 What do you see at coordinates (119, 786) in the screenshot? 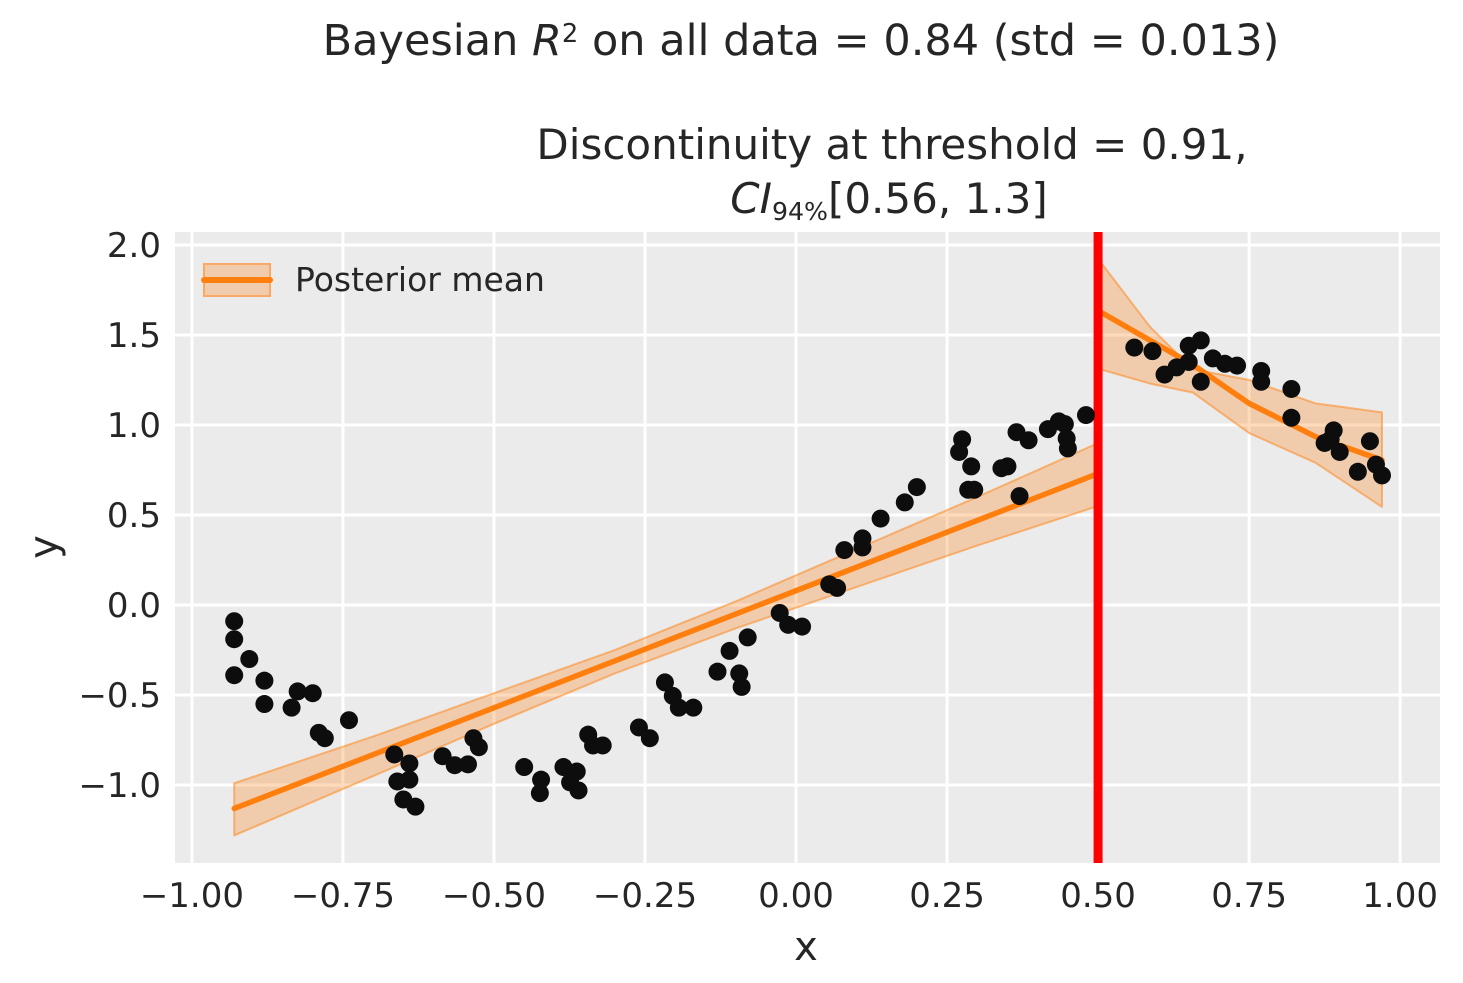
I see `y-tick-label: −1.0` at bounding box center [119, 786].